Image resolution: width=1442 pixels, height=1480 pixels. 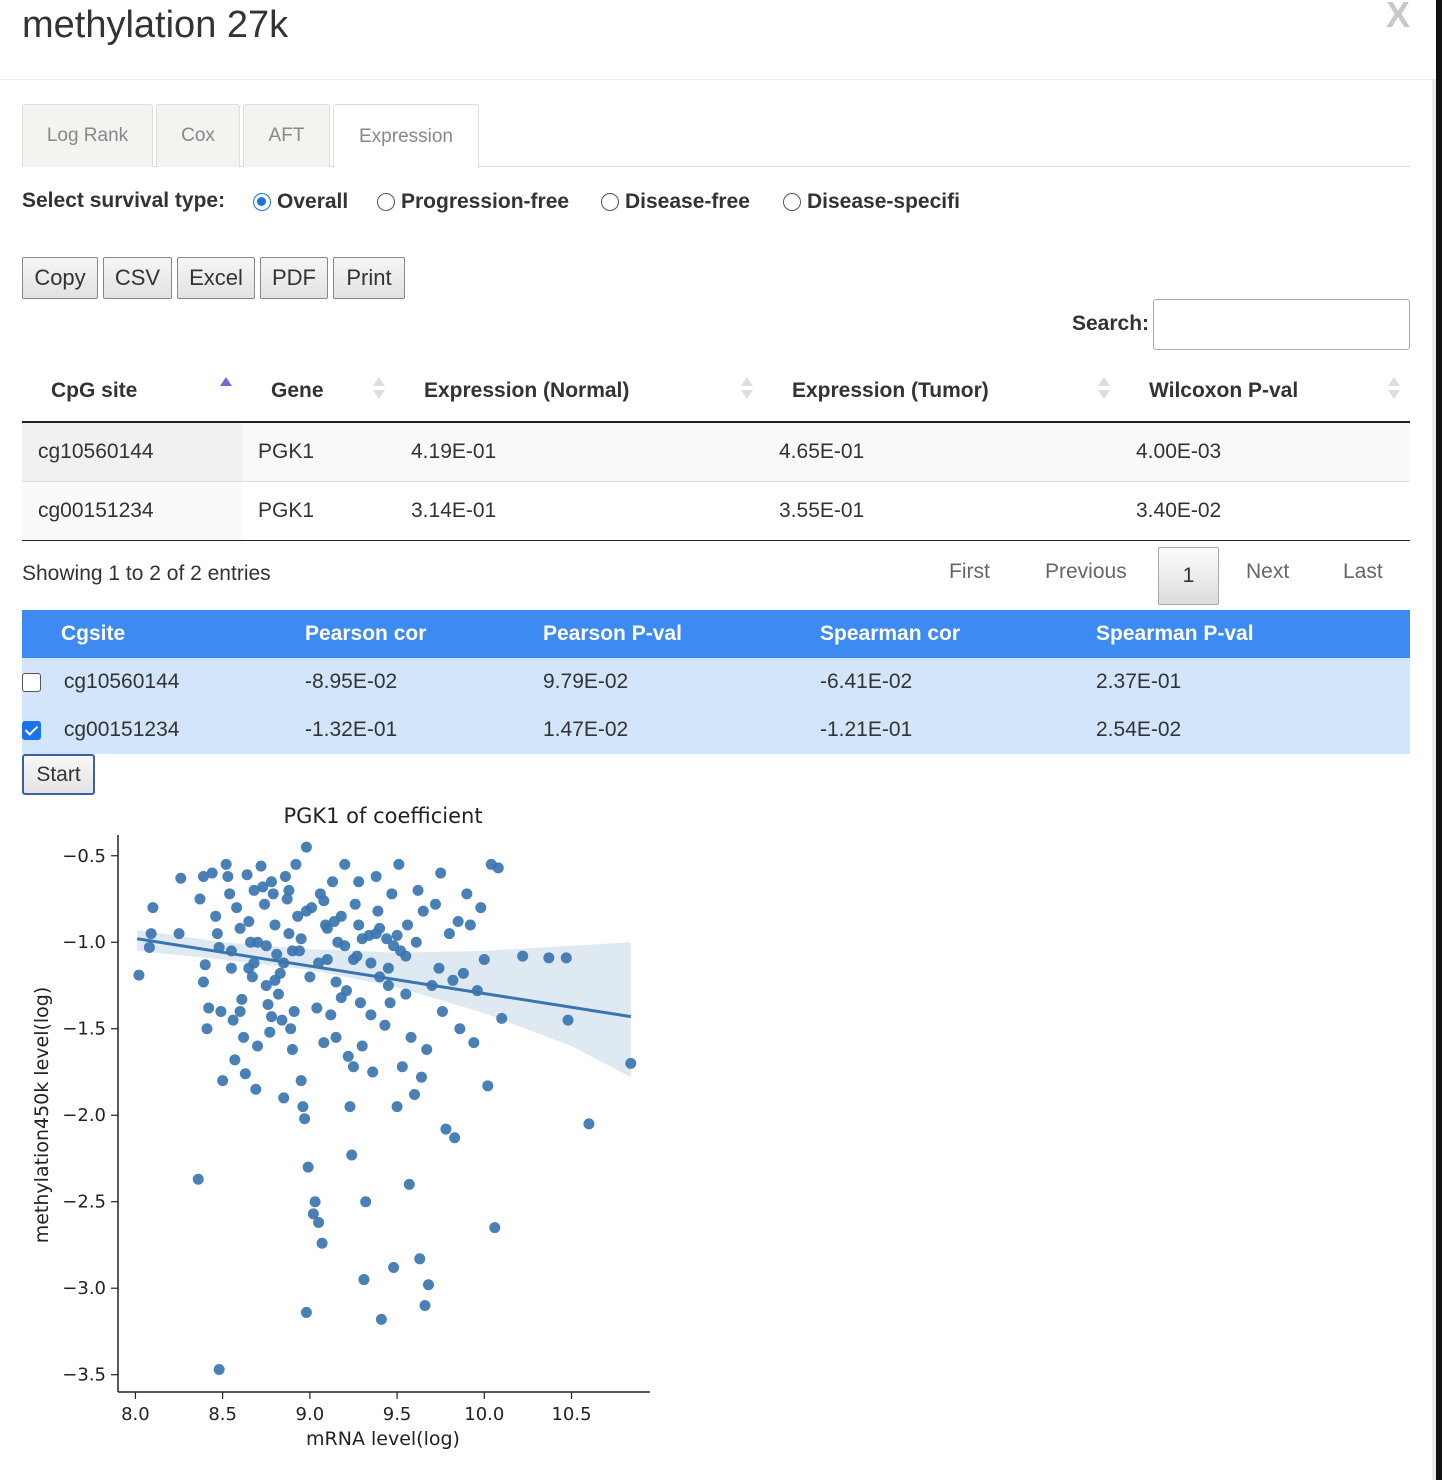 I want to click on scrollbar-track, so click(x=1434, y=780).